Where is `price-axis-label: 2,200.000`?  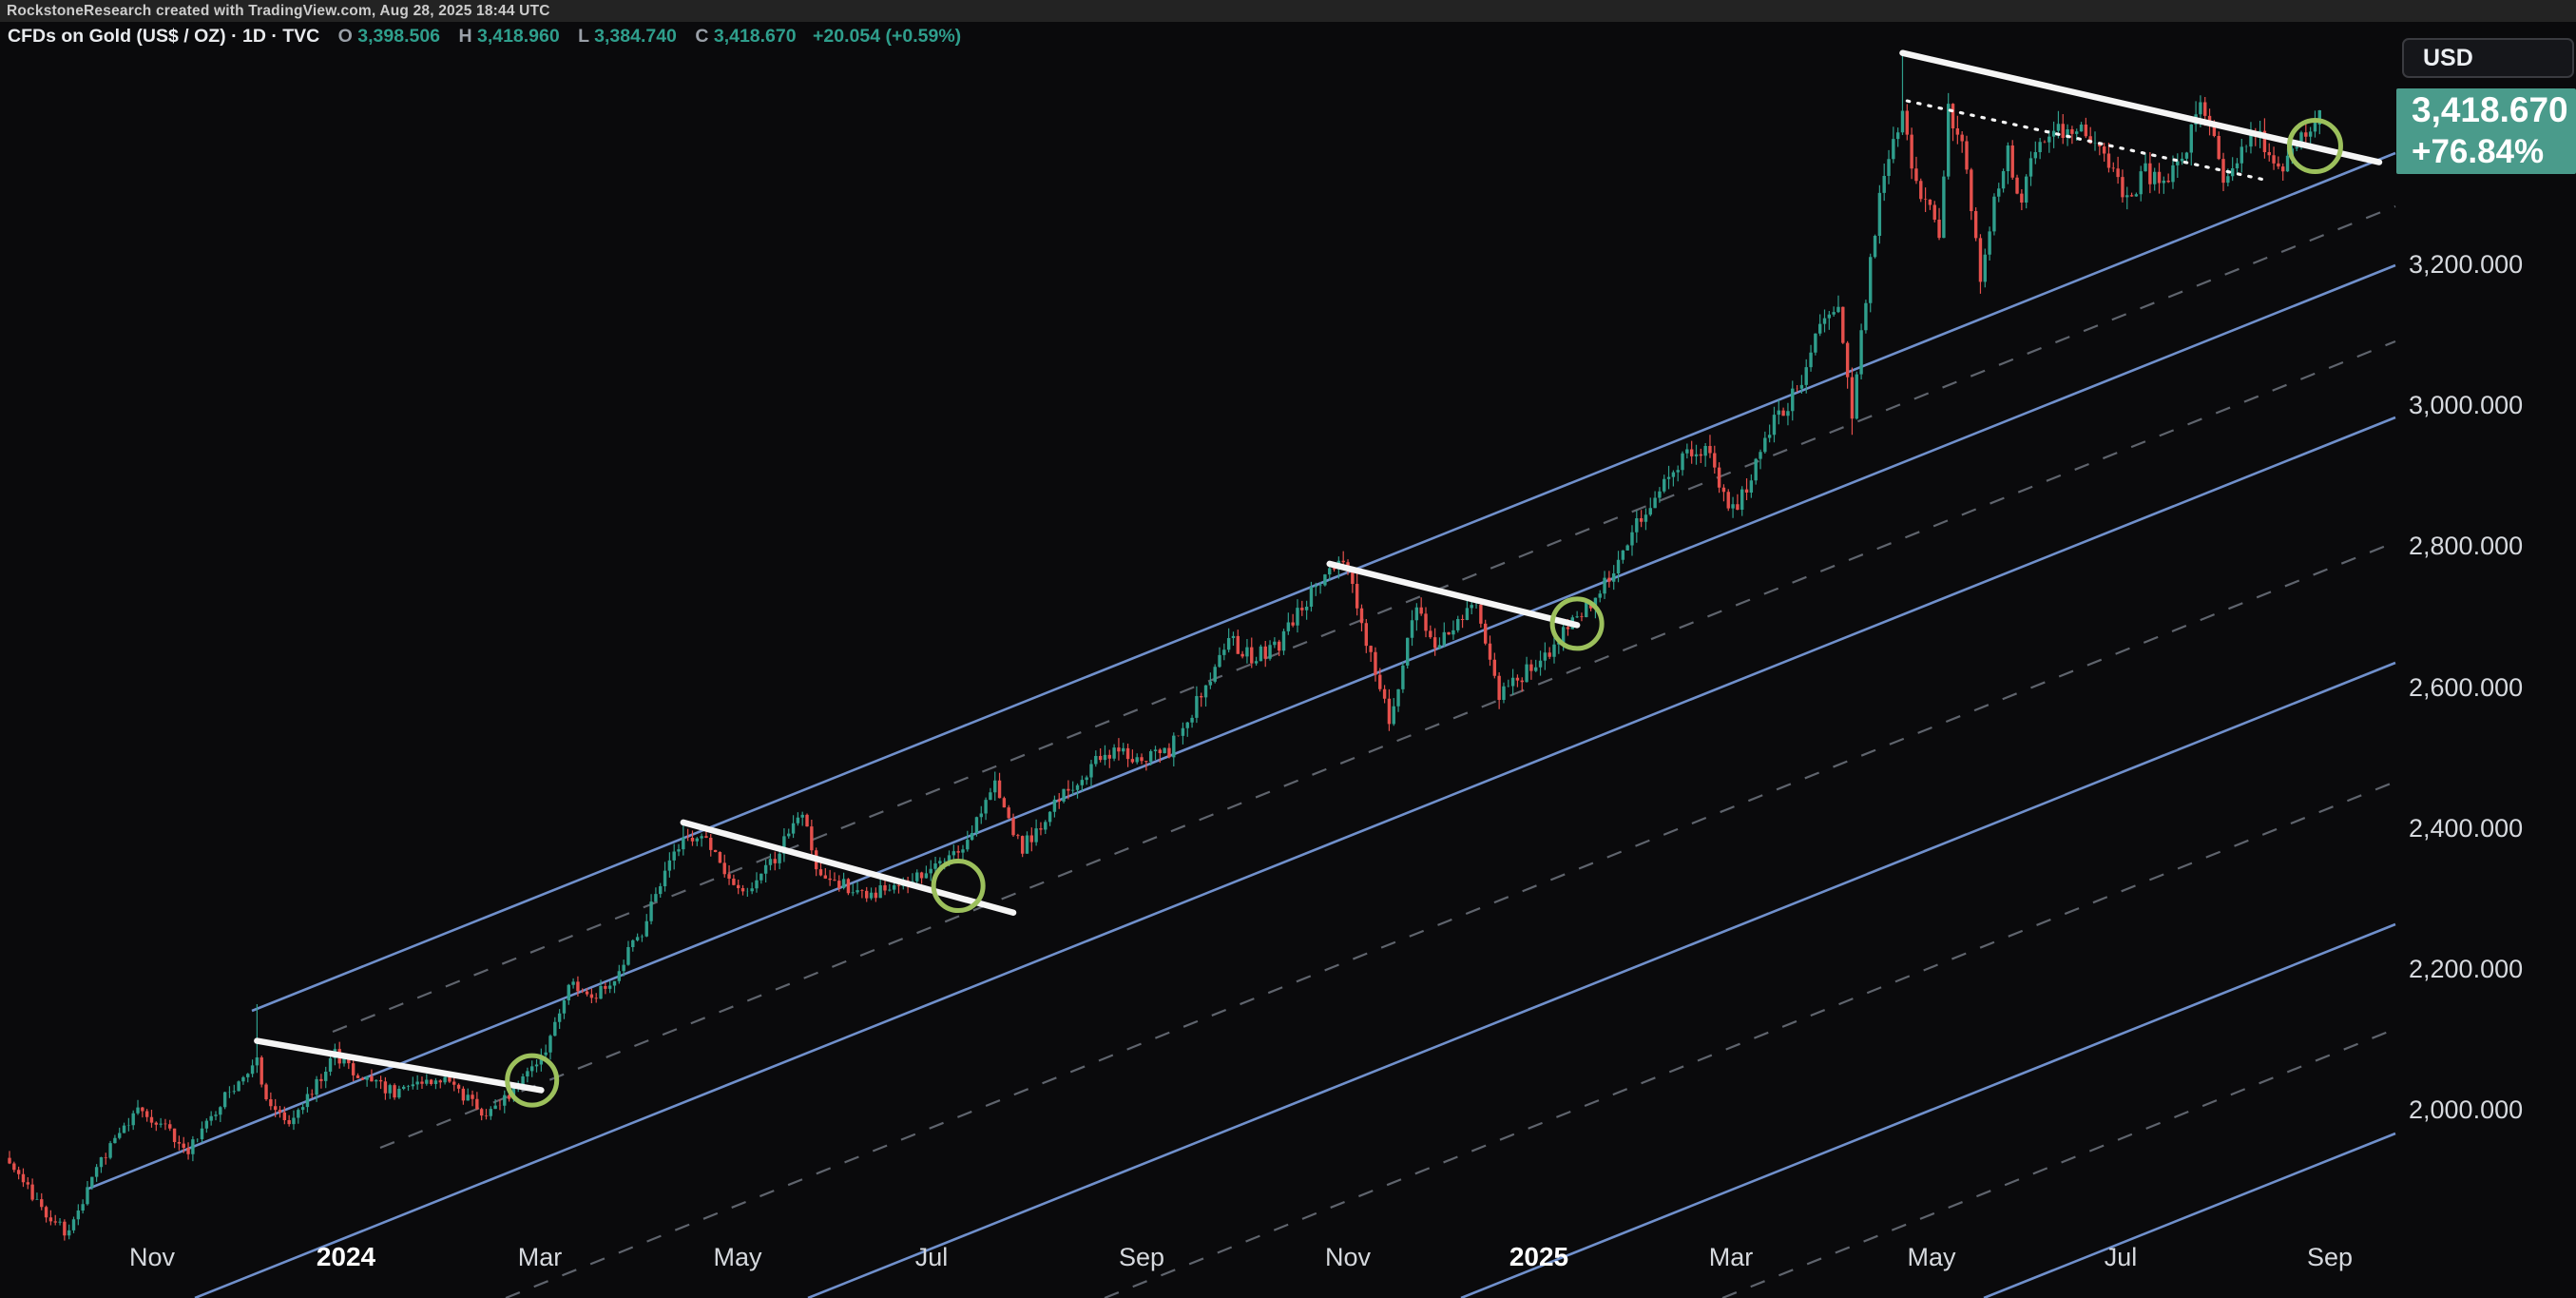 price-axis-label: 2,200.000 is located at coordinates (2466, 969).